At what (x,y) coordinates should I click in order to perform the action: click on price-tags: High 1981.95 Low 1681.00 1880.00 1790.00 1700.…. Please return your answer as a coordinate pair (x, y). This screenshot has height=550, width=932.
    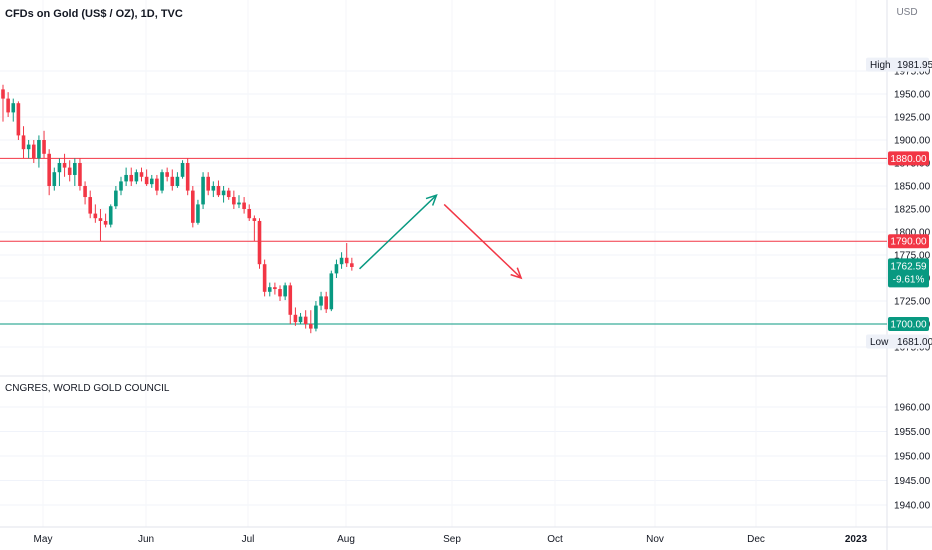
    Looking at the image, I should click on (899, 203).